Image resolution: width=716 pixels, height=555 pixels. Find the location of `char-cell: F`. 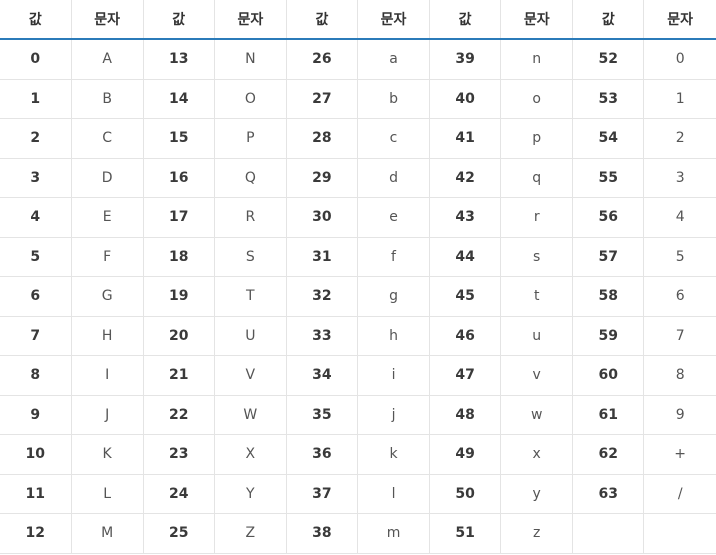

char-cell: F is located at coordinates (107, 257).